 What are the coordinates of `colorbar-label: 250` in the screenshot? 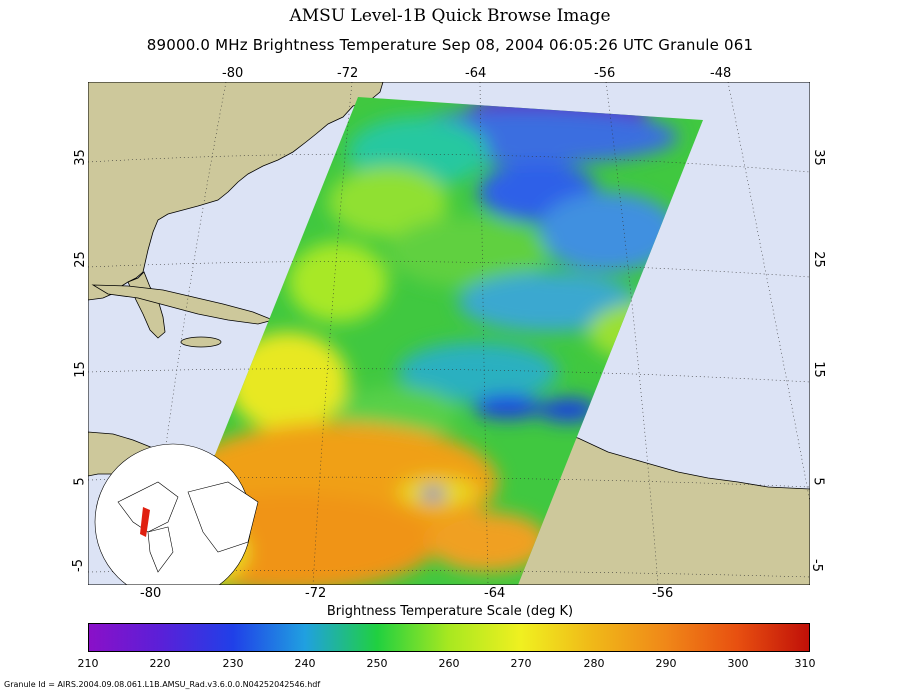 It's located at (377, 663).